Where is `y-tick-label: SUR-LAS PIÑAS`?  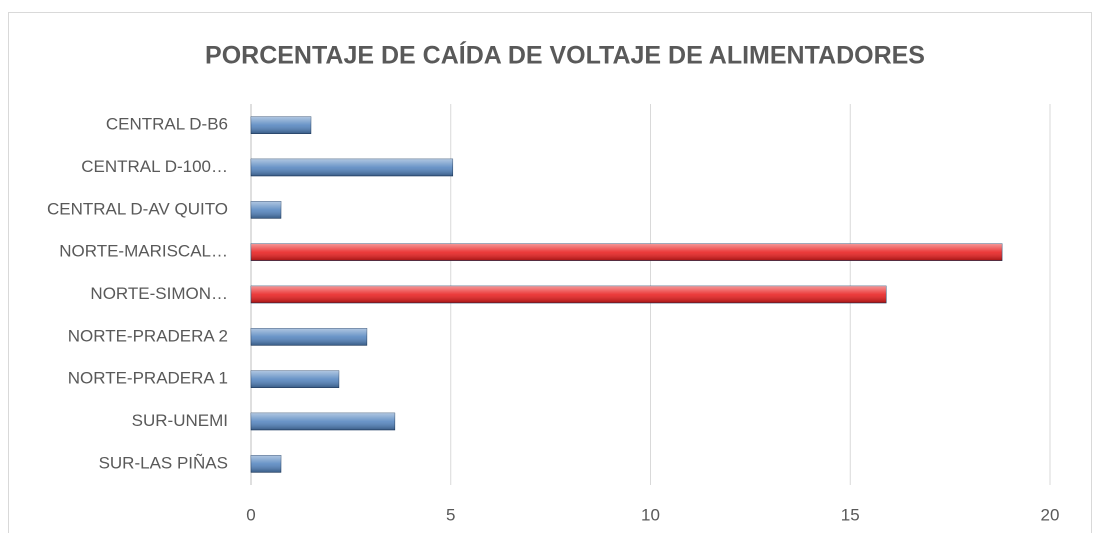 y-tick-label: SUR-LAS PIÑAS is located at coordinates (163, 462).